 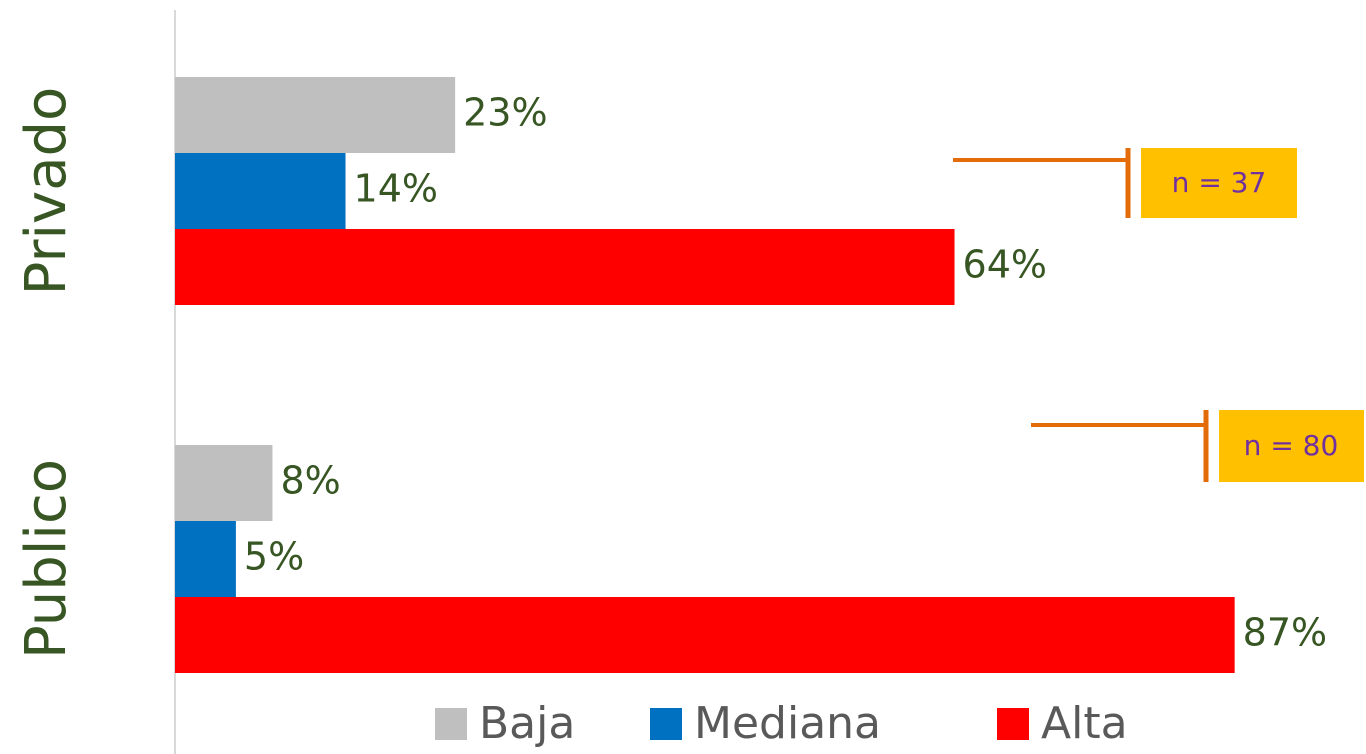 I want to click on annotation-text: n = 80, so click(x=1291, y=445).